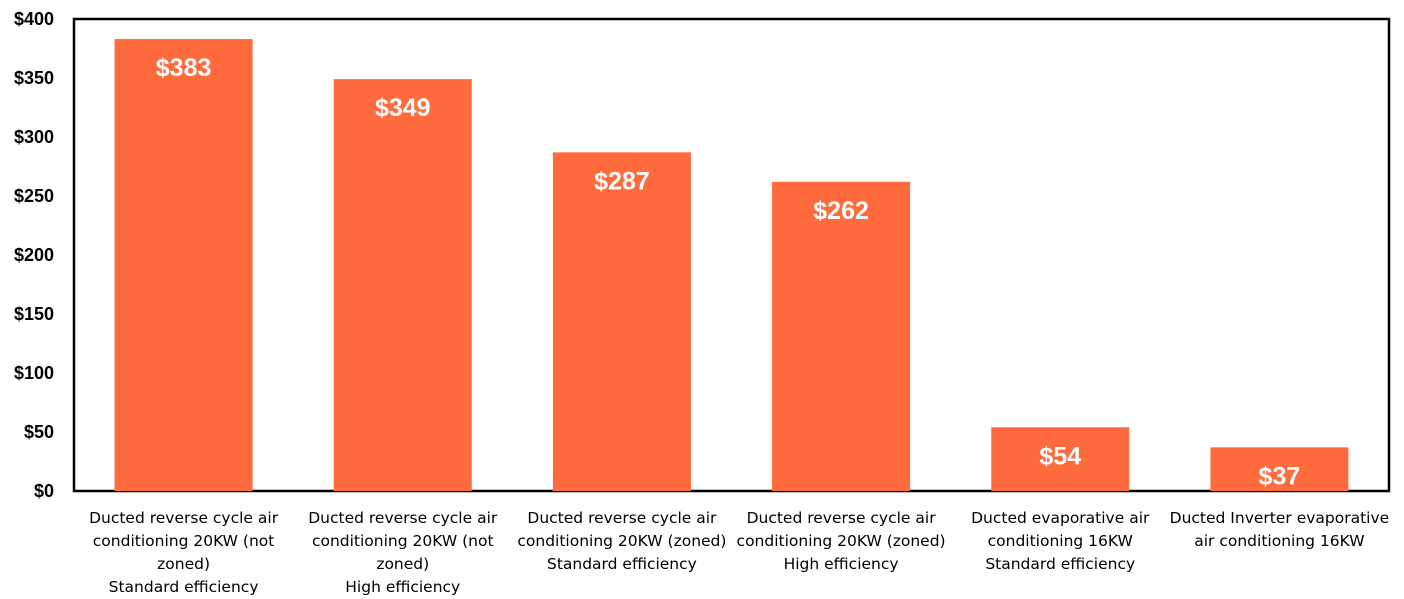  I want to click on y-tick-label: $350, so click(34, 78).